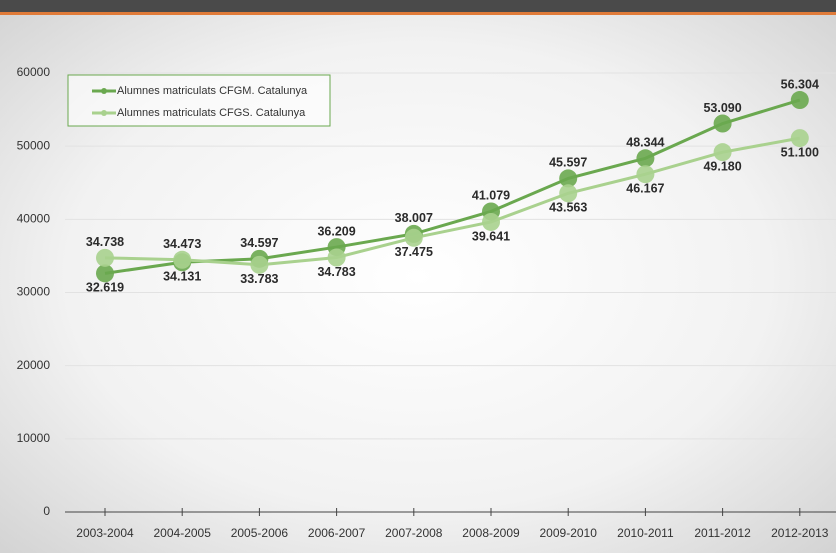 Image resolution: width=836 pixels, height=553 pixels. What do you see at coordinates (491, 236) in the screenshot?
I see `data-label: 39.641` at bounding box center [491, 236].